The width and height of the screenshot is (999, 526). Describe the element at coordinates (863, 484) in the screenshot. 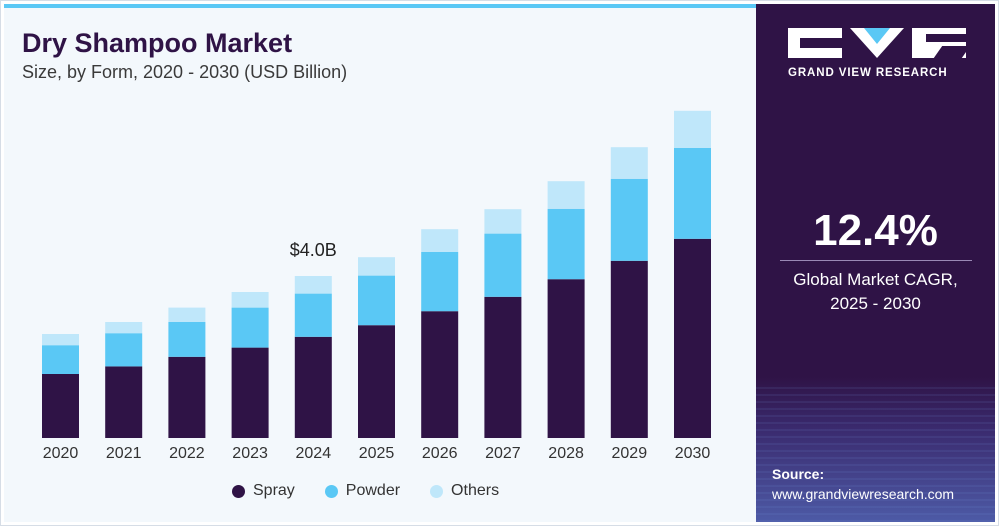

I see `source-note: Source: www.grandviewresearch.com` at that location.